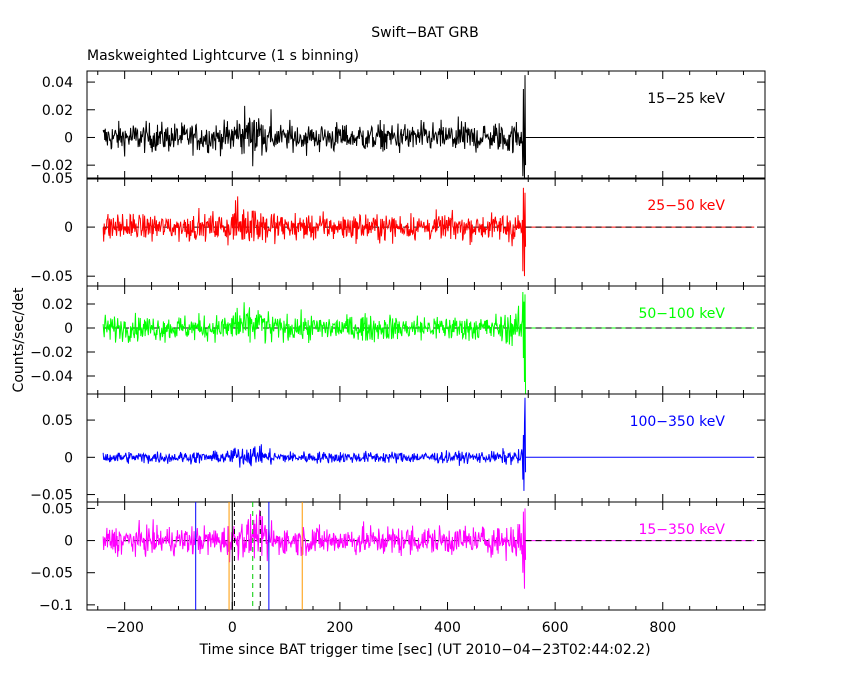  What do you see at coordinates (314, 232) in the screenshot?
I see `series-2-trace` at bounding box center [314, 232].